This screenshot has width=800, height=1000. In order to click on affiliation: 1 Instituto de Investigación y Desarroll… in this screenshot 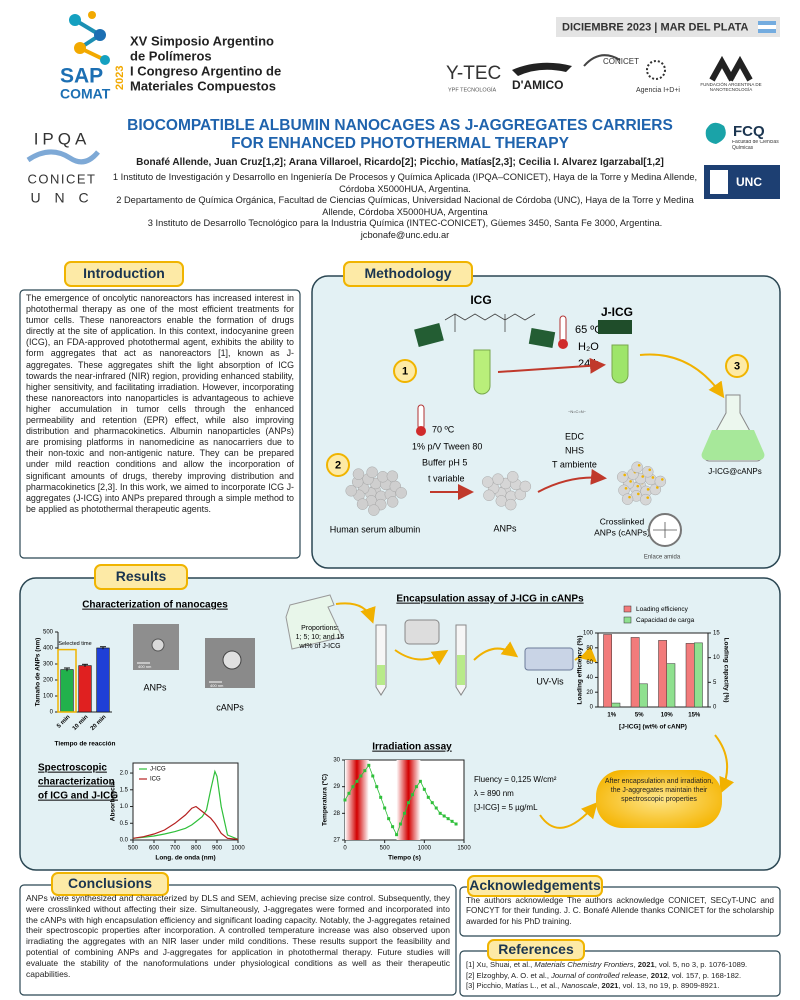, I will do `click(405, 183)`.